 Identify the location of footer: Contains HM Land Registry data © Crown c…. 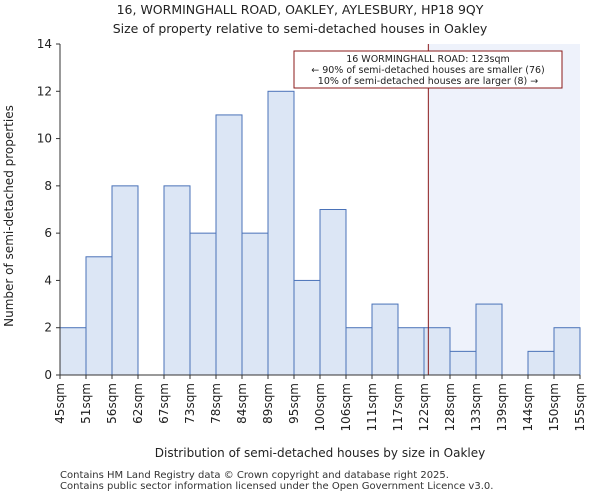
(276, 481).